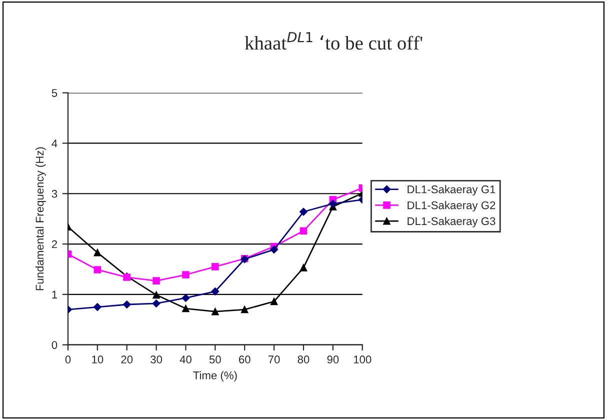 Image resolution: width=607 pixels, height=420 pixels. What do you see at coordinates (452, 206) in the screenshot?
I see `legend-label: DL1-Sakaeray G2` at bounding box center [452, 206].